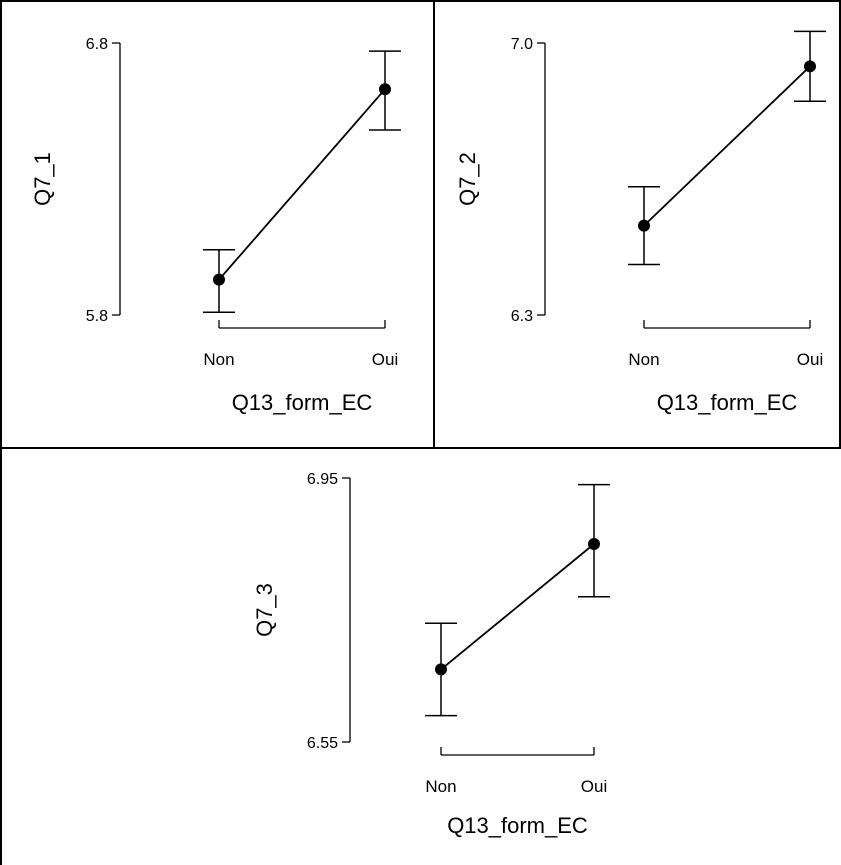 The image size is (841, 865). What do you see at coordinates (522, 316) in the screenshot?
I see `y-tick-label-bottom: 6.3` at bounding box center [522, 316].